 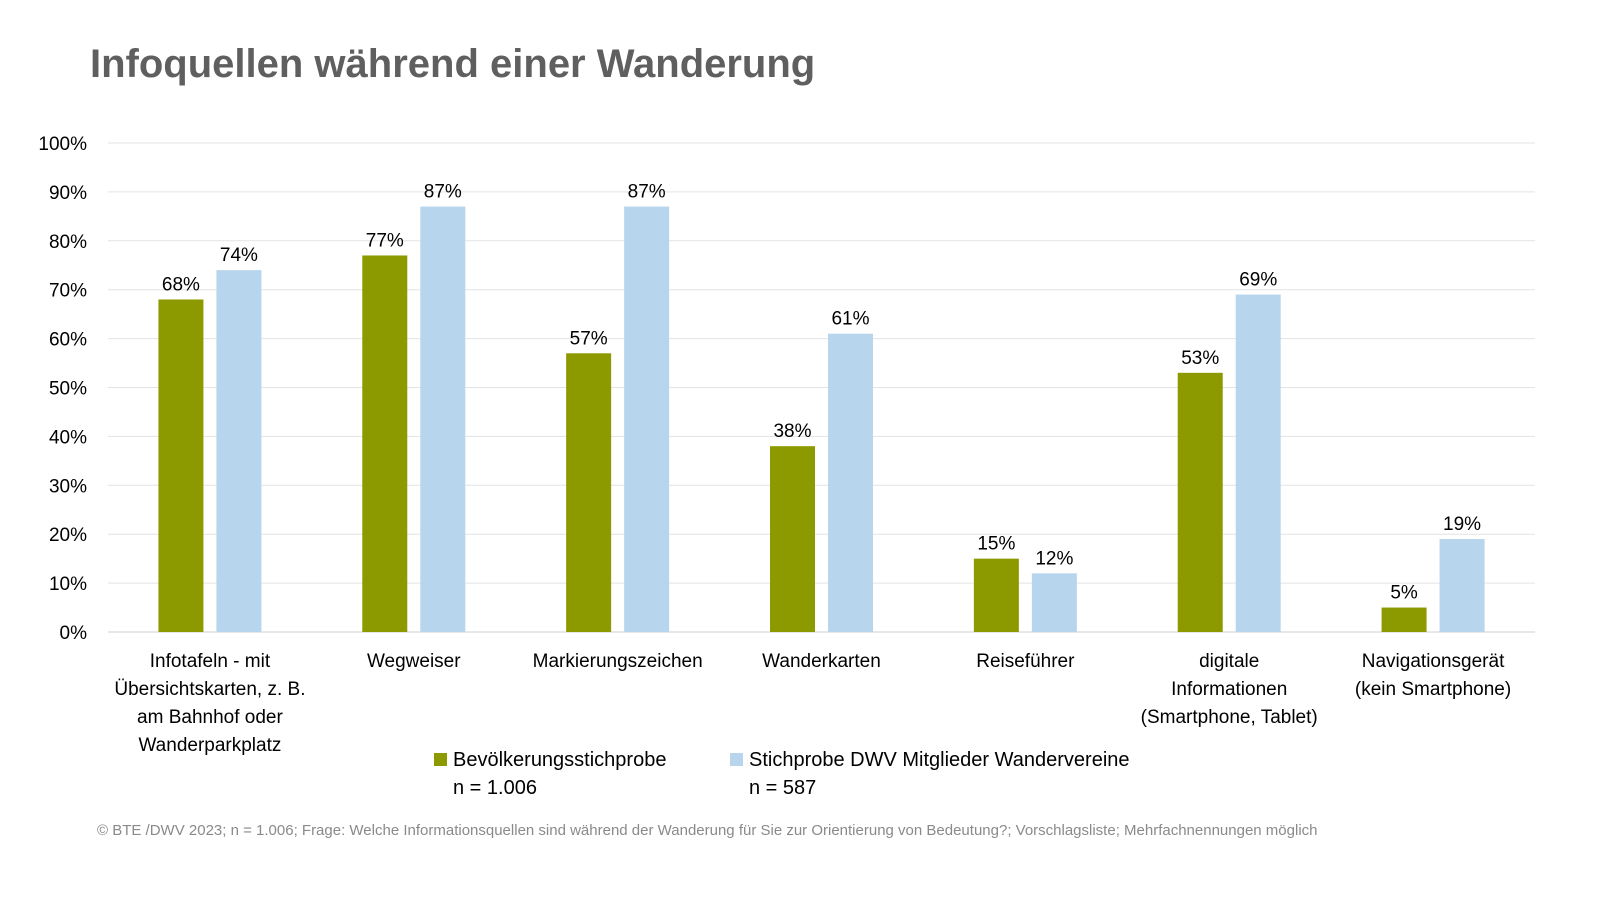 I want to click on x-category-label: Wegweiser, so click(x=413, y=661).